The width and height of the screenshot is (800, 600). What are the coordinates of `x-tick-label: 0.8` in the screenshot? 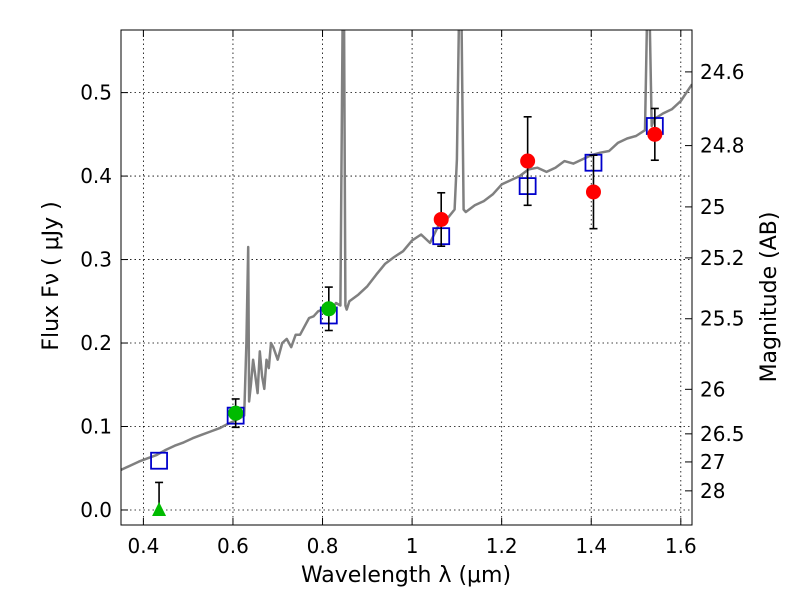 It's located at (323, 546).